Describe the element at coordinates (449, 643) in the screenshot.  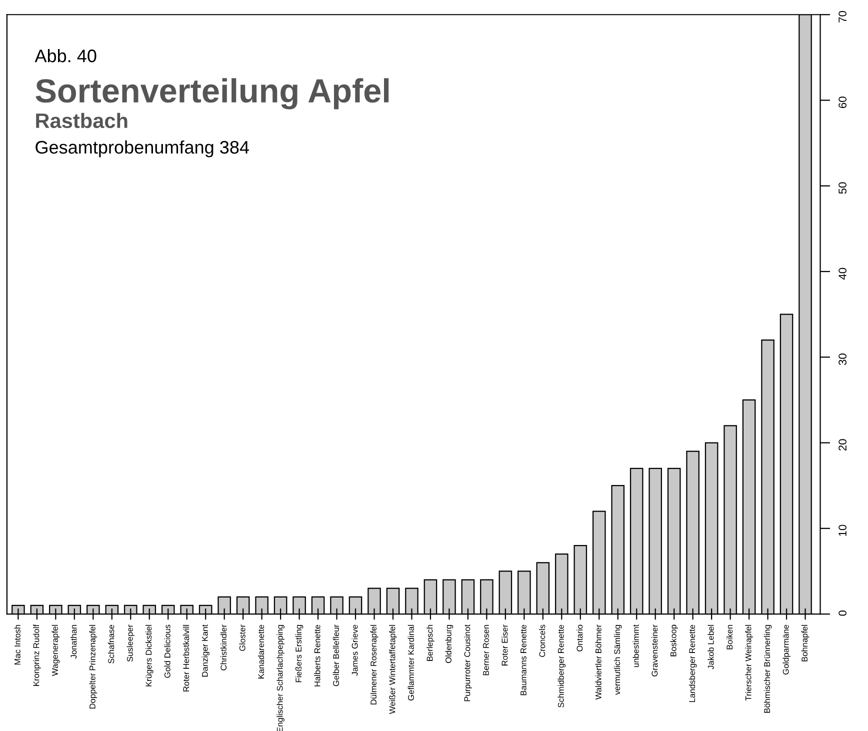
I see `x-tick-label: Oldenburg` at that location.